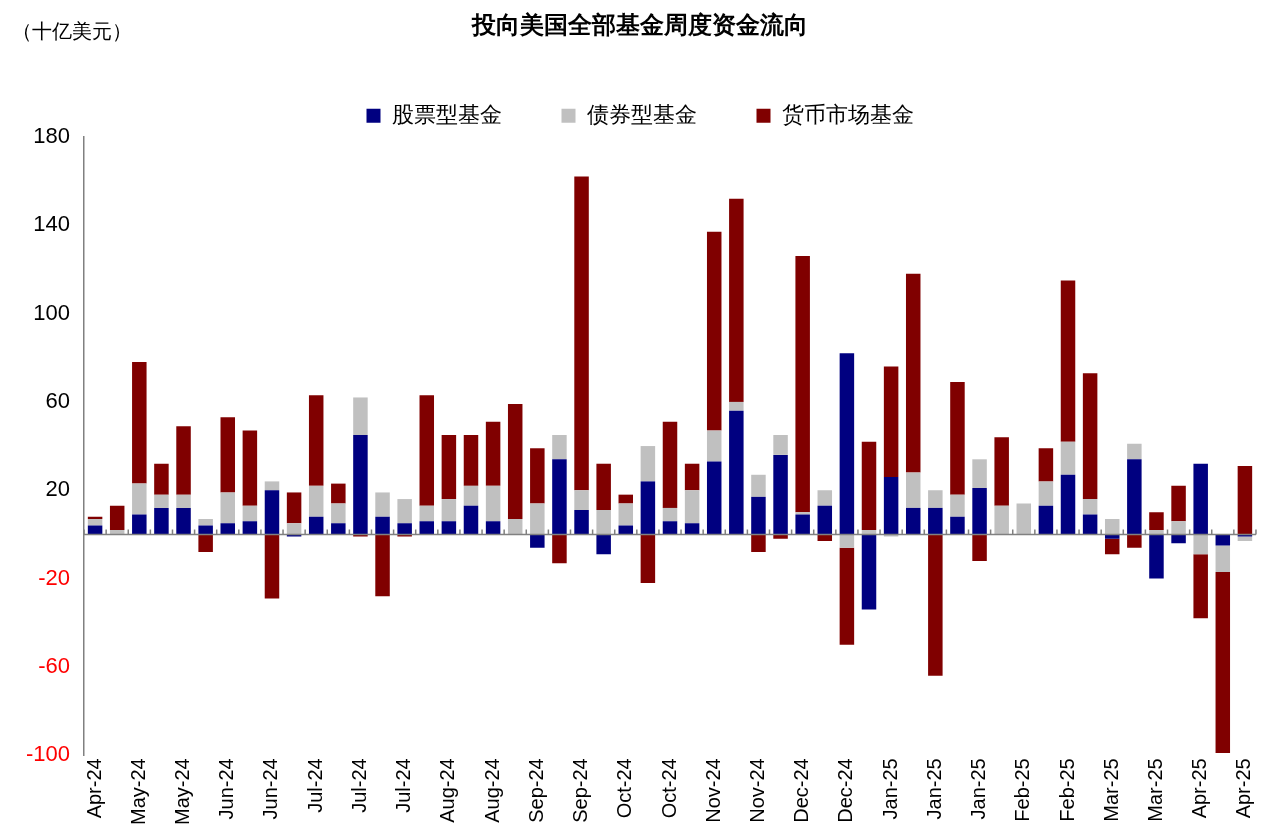  I want to click on y-tick-label: 100, so click(52, 312).